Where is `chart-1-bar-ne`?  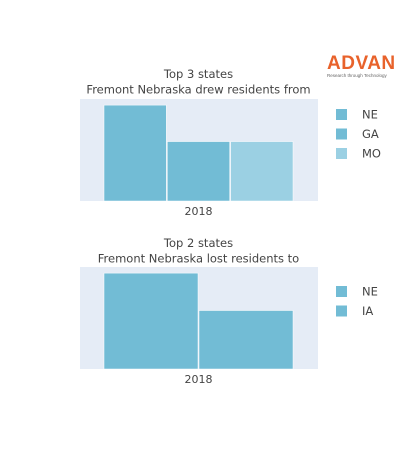 chart-1-bar-ne is located at coordinates (135, 153).